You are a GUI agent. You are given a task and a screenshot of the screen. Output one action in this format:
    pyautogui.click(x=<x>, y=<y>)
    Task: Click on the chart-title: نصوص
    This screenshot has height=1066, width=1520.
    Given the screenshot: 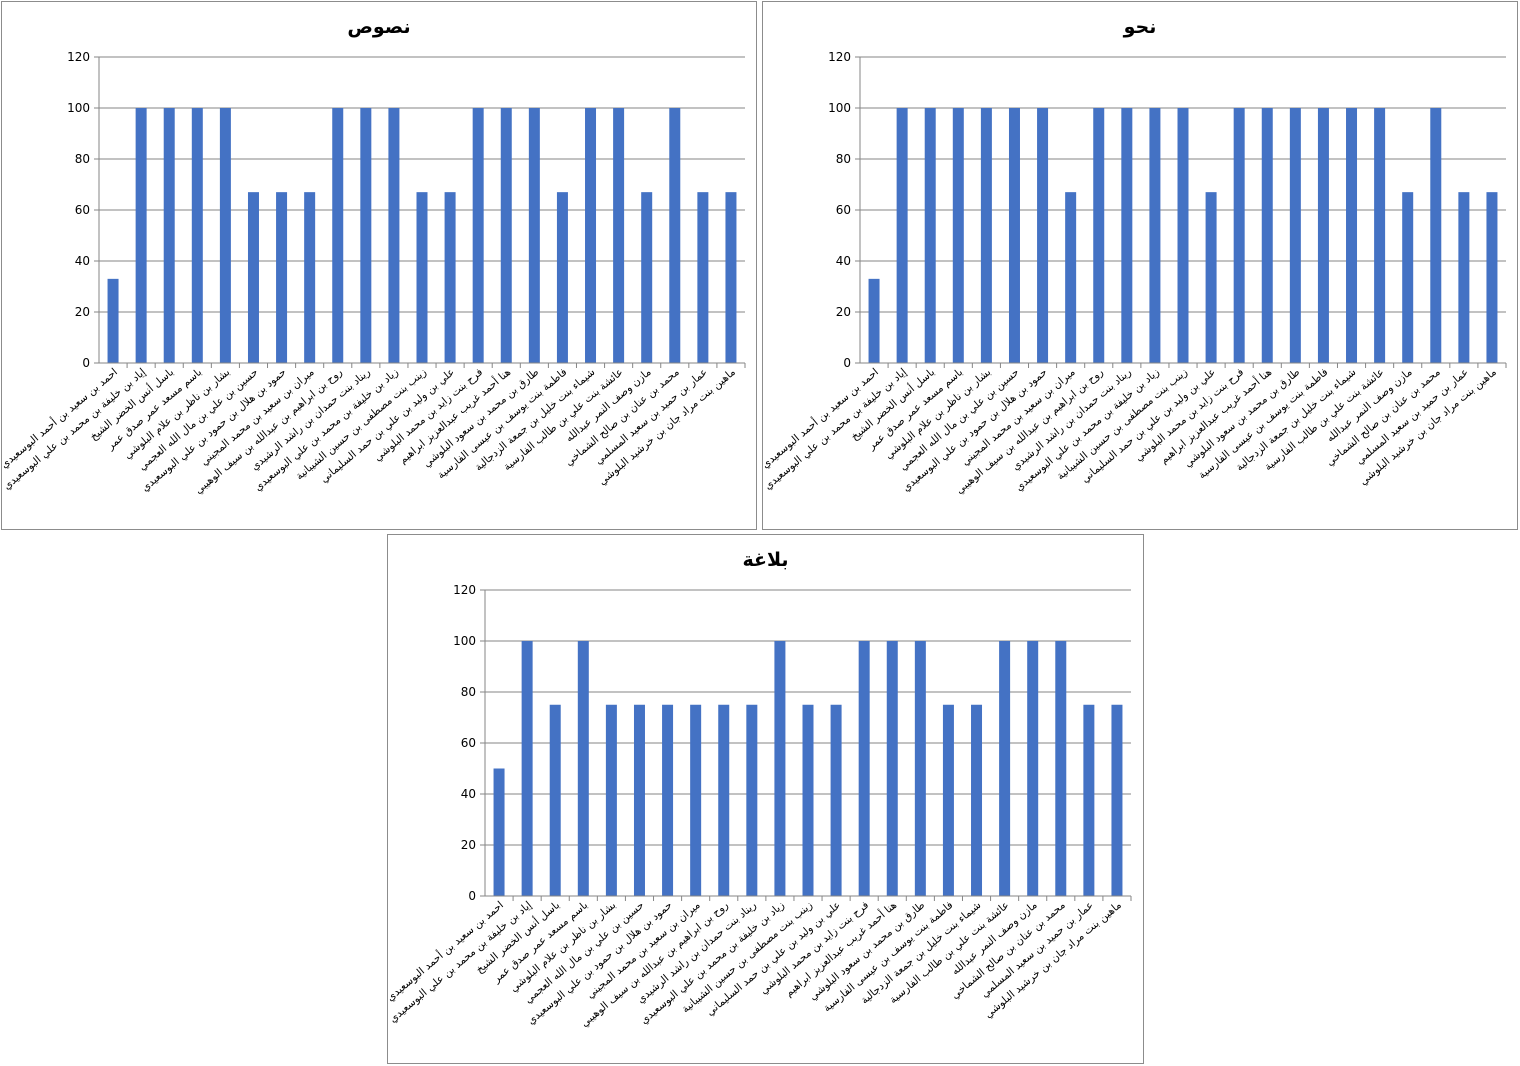 What is the action you would take?
    pyautogui.click(x=379, y=27)
    